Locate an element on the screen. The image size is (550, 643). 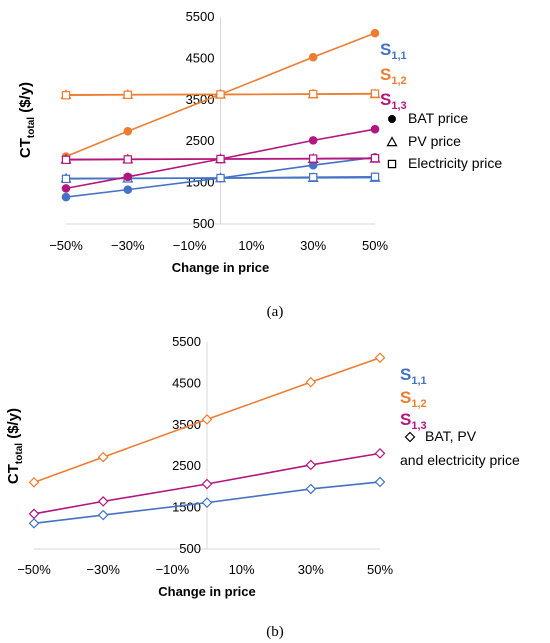
legend-label: BAT, PV is located at coordinates (451, 436).